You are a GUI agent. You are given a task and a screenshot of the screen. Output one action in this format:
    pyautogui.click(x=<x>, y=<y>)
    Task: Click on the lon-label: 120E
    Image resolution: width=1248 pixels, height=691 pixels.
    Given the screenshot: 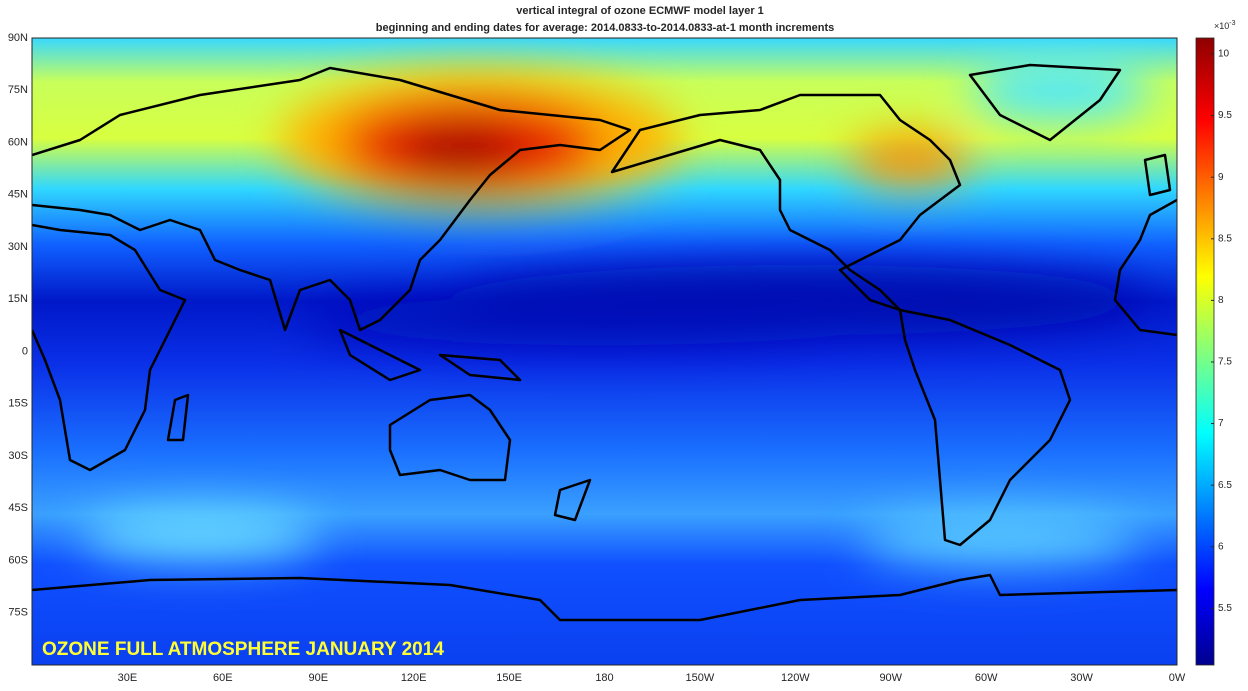 What is the action you would take?
    pyautogui.click(x=414, y=678)
    